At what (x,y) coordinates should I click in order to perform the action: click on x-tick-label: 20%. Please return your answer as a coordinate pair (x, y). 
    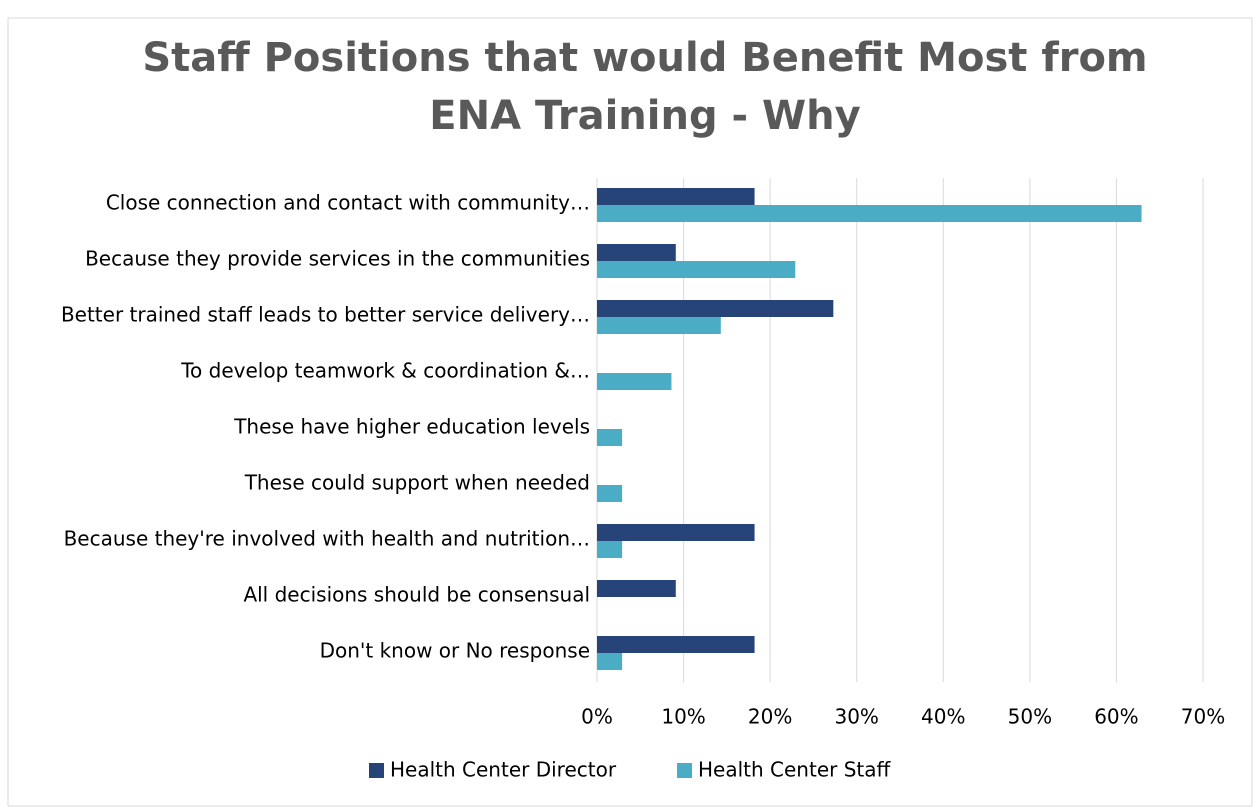
    Looking at the image, I should click on (770, 717).